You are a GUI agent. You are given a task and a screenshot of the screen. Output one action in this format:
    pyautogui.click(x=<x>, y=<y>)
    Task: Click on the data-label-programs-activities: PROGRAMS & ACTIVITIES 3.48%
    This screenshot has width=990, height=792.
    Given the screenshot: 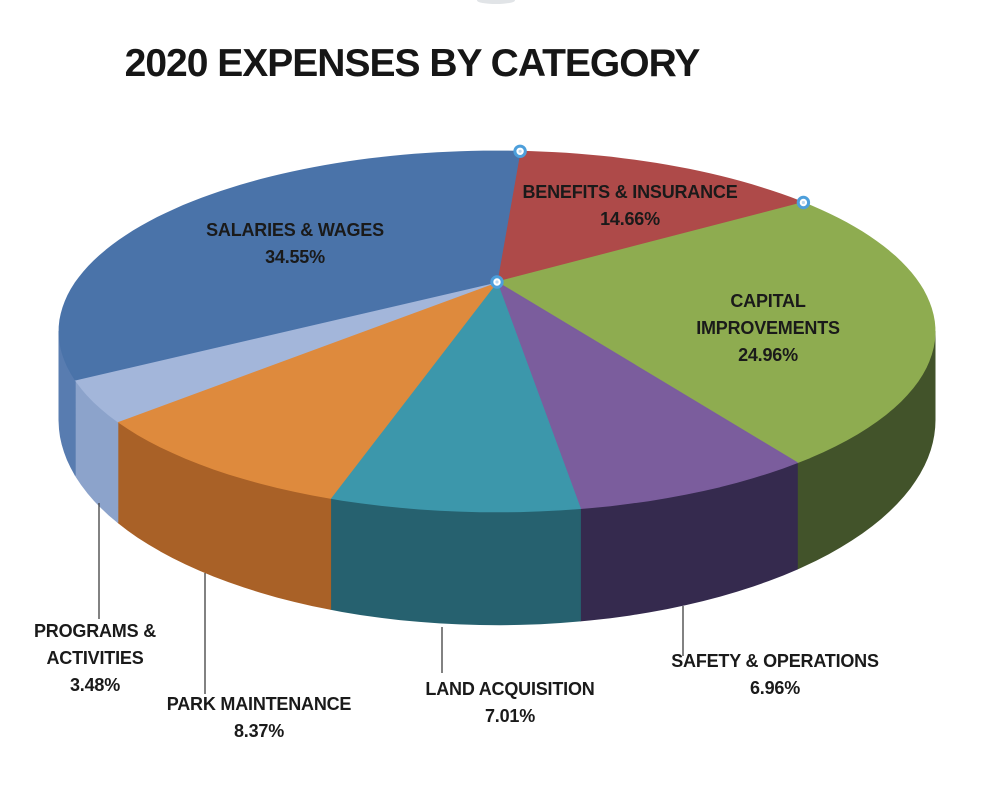 What is the action you would take?
    pyautogui.click(x=95, y=658)
    